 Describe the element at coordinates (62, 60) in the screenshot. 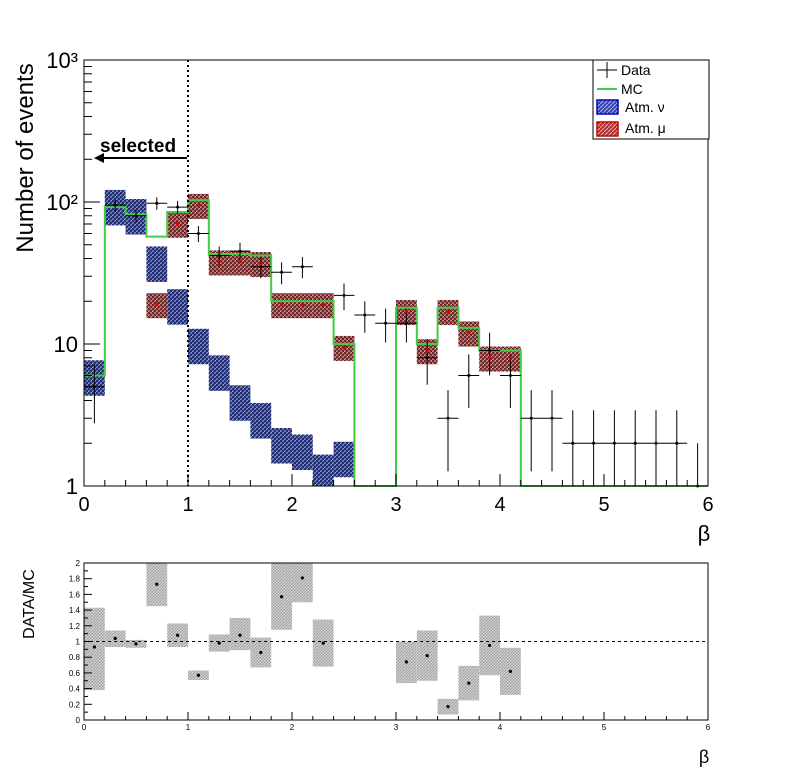

I see `y-tick-label: 10³` at that location.